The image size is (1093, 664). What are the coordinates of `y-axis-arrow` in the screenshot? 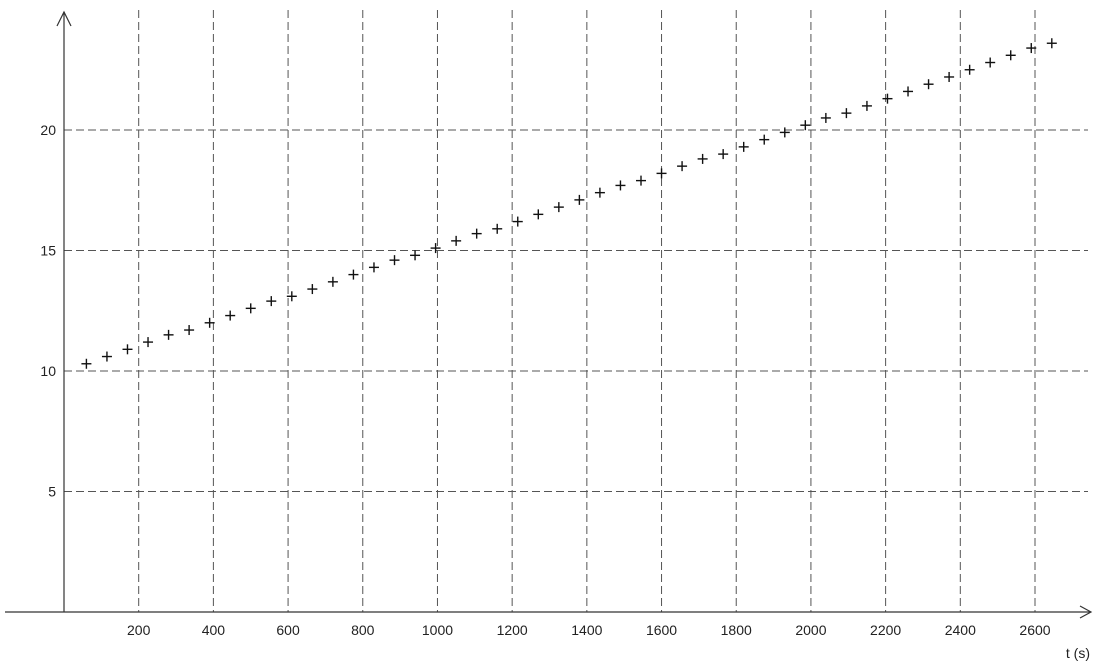 It's located at (64, 18).